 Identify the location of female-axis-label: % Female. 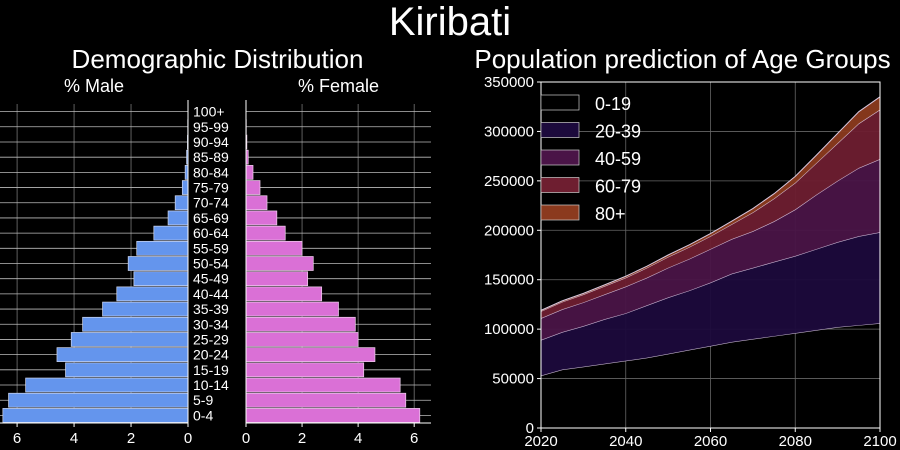
(338, 86).